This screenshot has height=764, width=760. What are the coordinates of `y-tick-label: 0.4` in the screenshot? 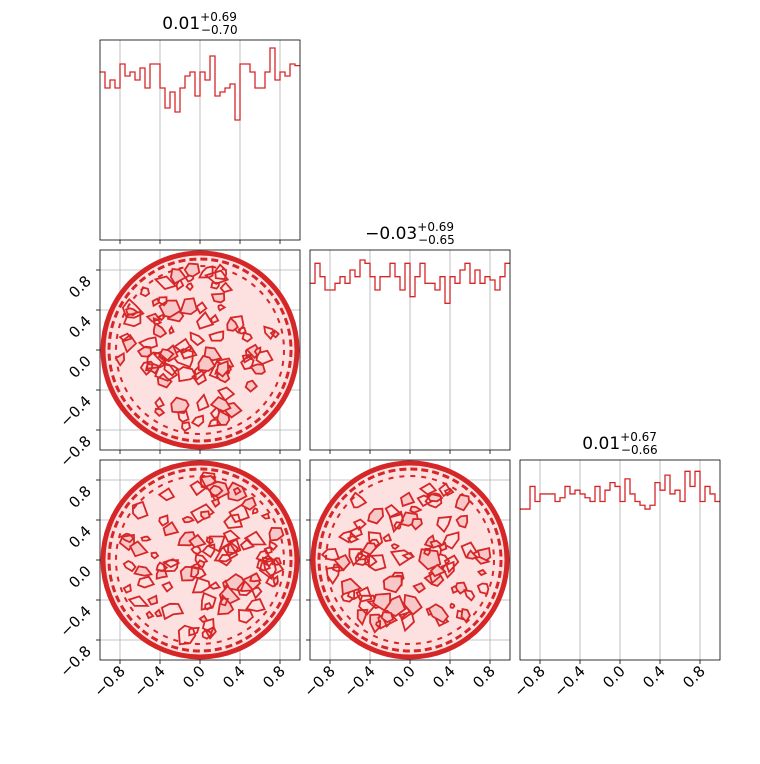 It's located at (80, 537).